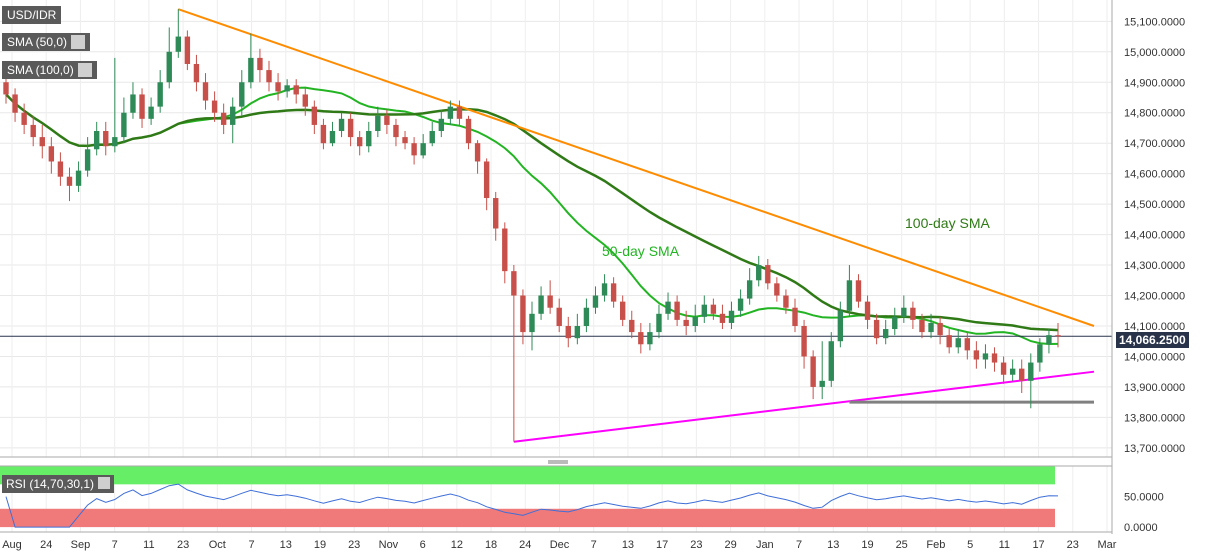 The height and width of the screenshot is (555, 1207). I want to click on y-tick-label: 14,900.0000, so click(1154, 83).